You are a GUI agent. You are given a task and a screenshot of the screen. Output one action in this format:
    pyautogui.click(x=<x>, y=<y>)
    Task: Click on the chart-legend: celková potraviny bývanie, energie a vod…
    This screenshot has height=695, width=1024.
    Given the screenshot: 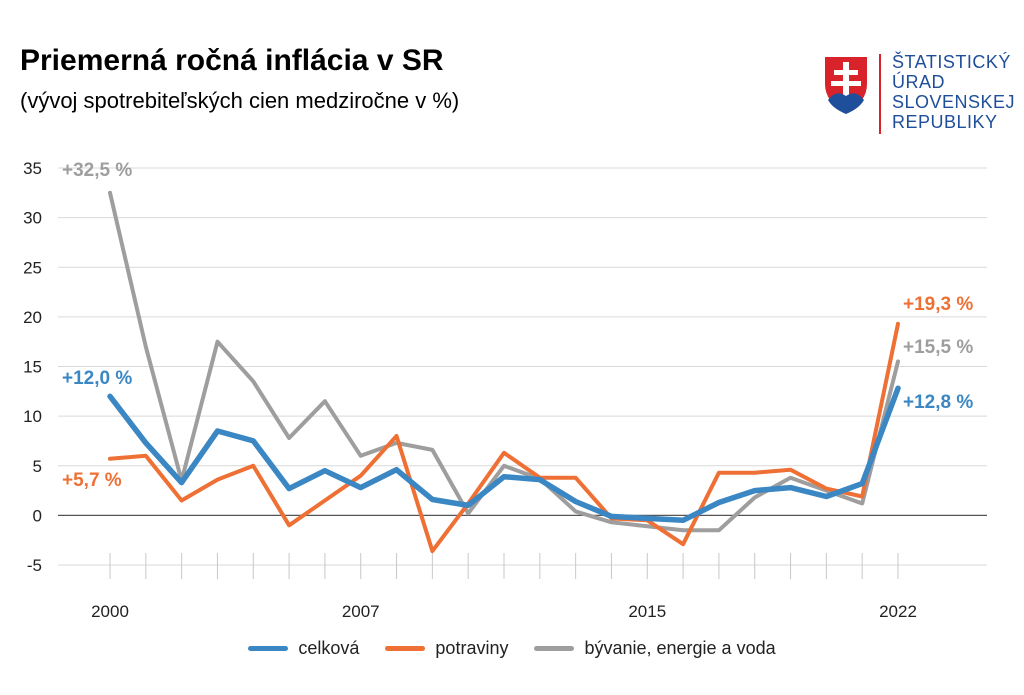 What is the action you would take?
    pyautogui.click(x=512, y=648)
    